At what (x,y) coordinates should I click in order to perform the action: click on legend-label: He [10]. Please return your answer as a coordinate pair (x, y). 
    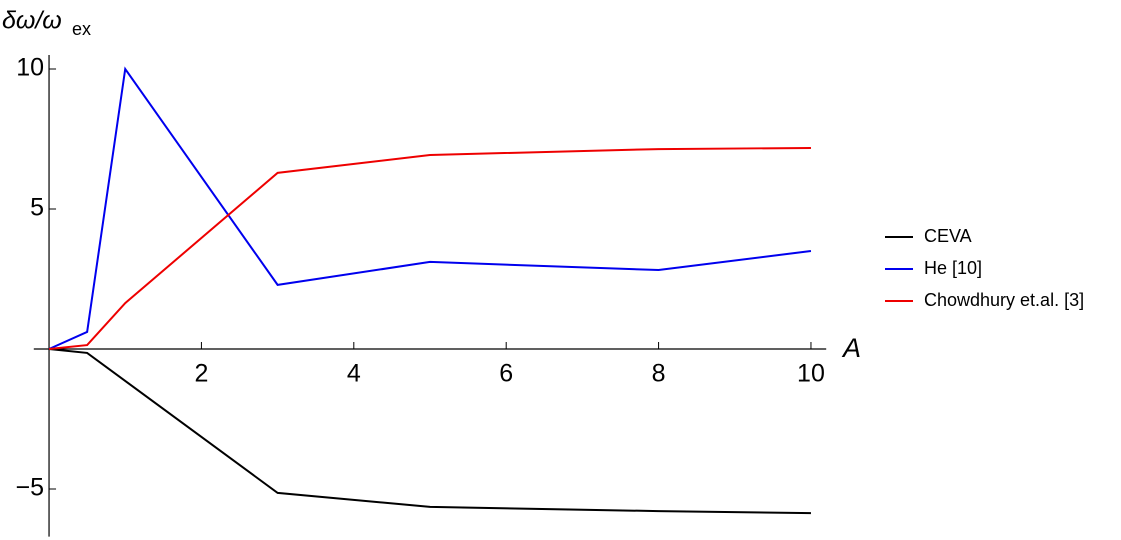
    Looking at the image, I should click on (953, 268).